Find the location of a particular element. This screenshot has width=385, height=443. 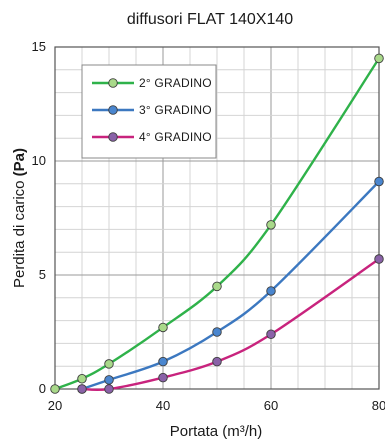

legend-label: 3° GRADINO is located at coordinates (175, 110).